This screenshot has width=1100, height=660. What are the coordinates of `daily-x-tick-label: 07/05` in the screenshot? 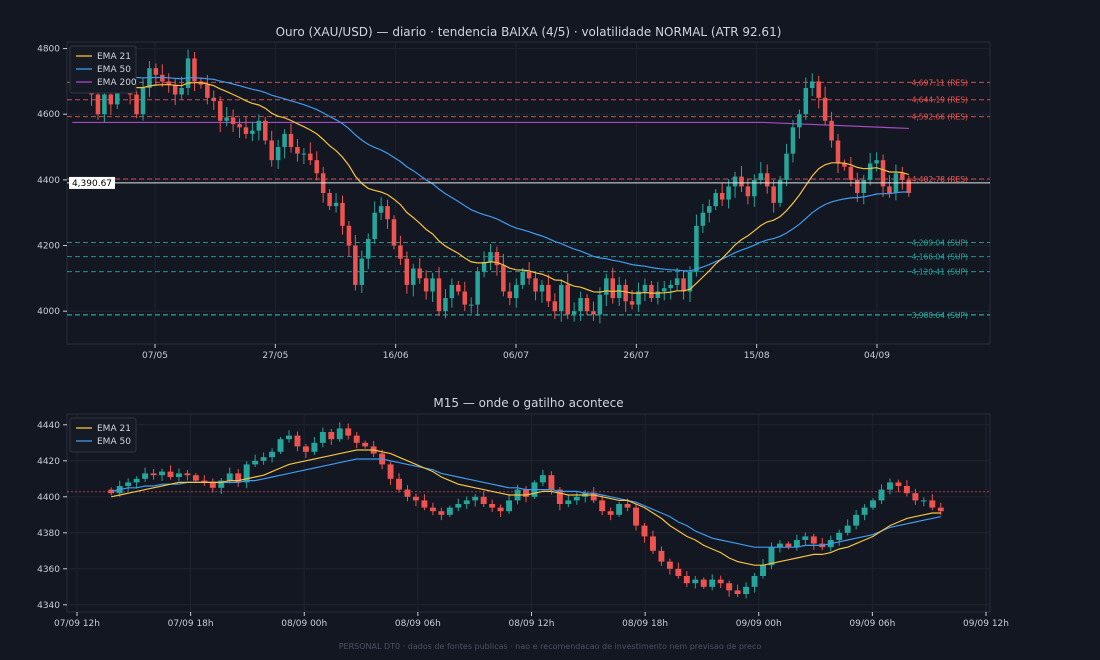 It's located at (155, 356).